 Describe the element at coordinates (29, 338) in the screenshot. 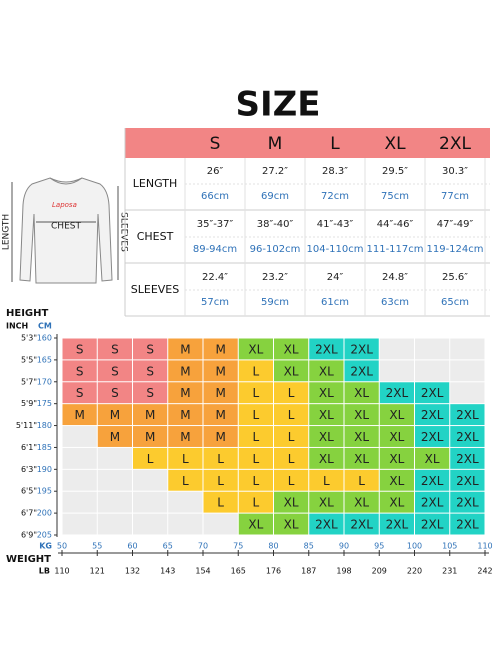

I see `height-inch: 5'3"` at that location.